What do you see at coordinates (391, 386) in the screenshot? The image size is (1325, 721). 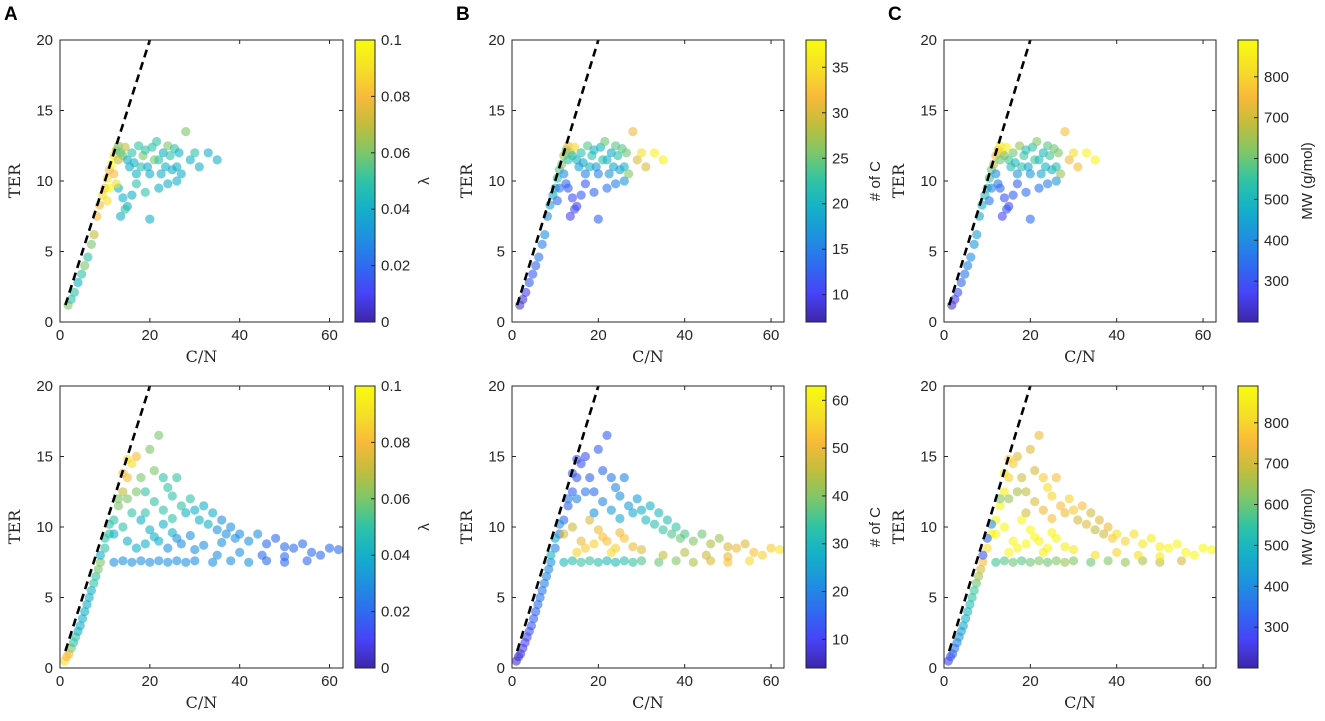 I see `colorbar-tick-label: 0.1` at bounding box center [391, 386].